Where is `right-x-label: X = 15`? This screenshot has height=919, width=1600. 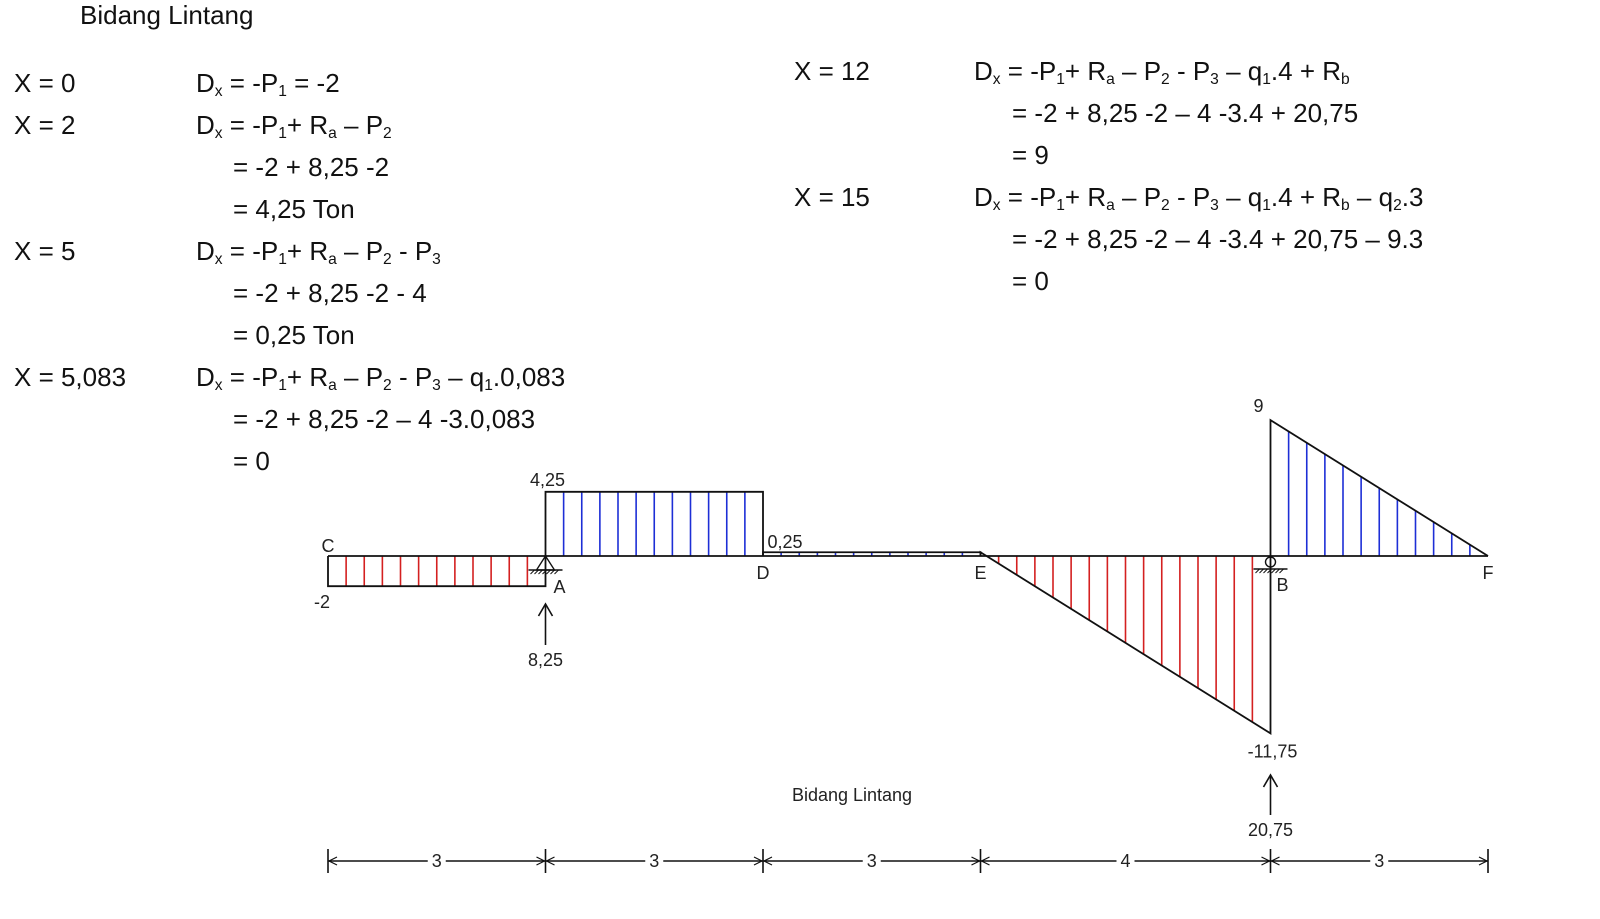 right-x-label: X = 15 is located at coordinates (832, 197).